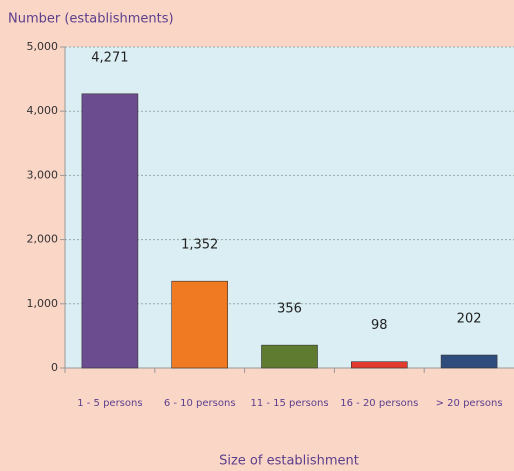  Describe the element at coordinates (199, 403) in the screenshot. I see `x-tick-label: 6 - 10 persons` at that location.